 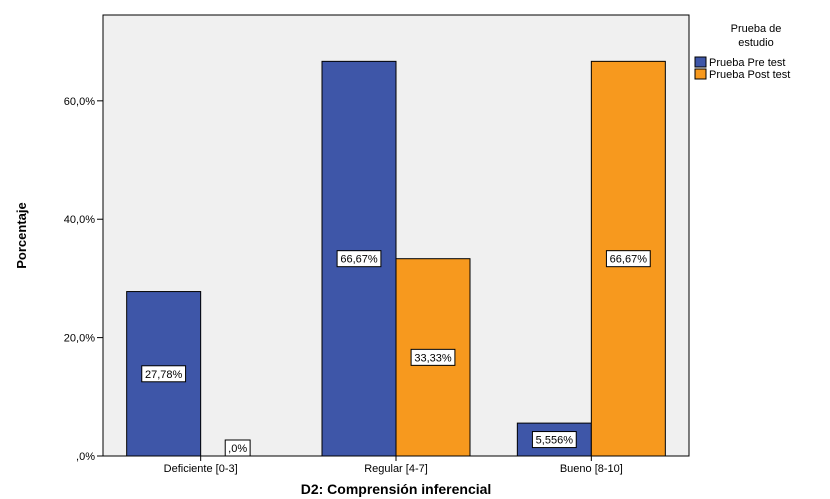 What do you see at coordinates (700, 62) in the screenshot?
I see `legend-swatch-pre-test` at bounding box center [700, 62].